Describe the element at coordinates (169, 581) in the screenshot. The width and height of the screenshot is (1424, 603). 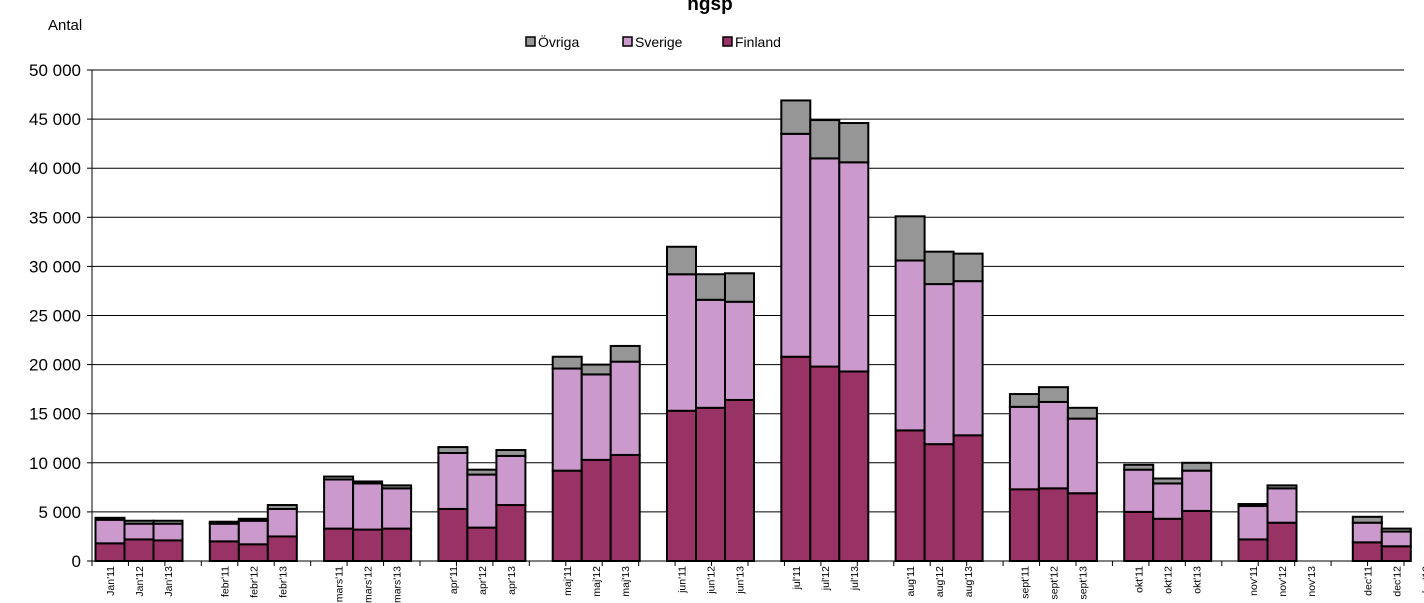
I see `x-tick-label: Jan'13` at that location.